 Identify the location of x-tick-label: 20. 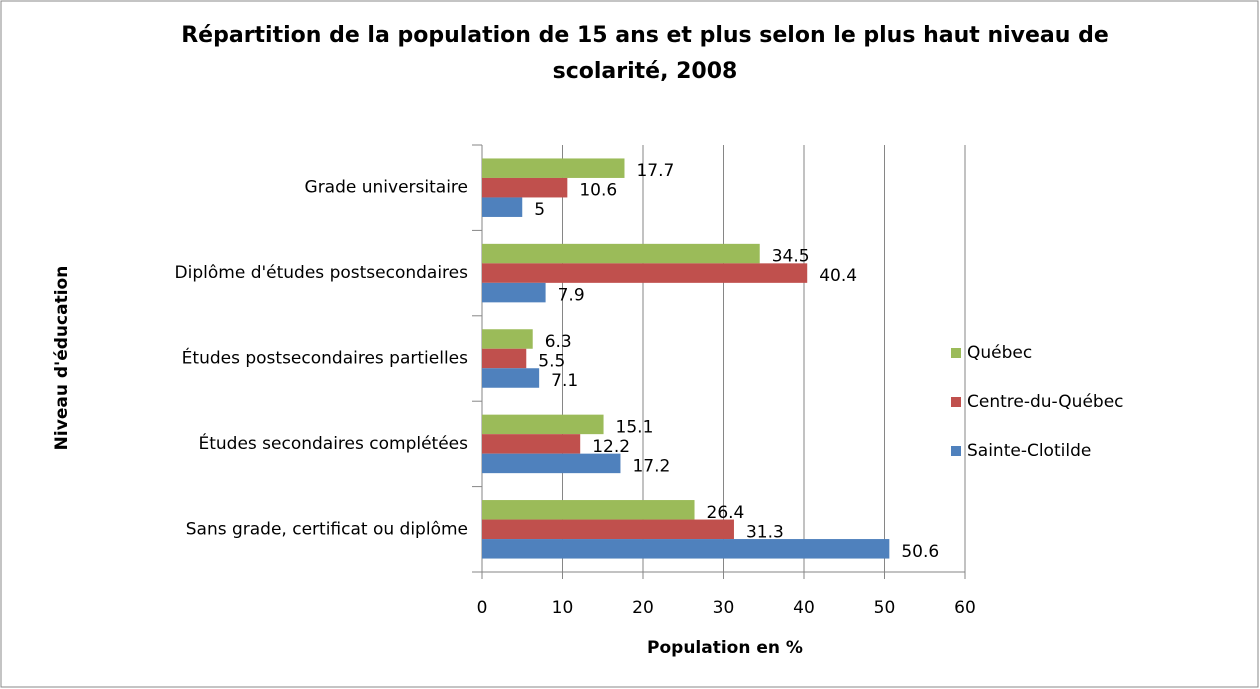
(643, 608).